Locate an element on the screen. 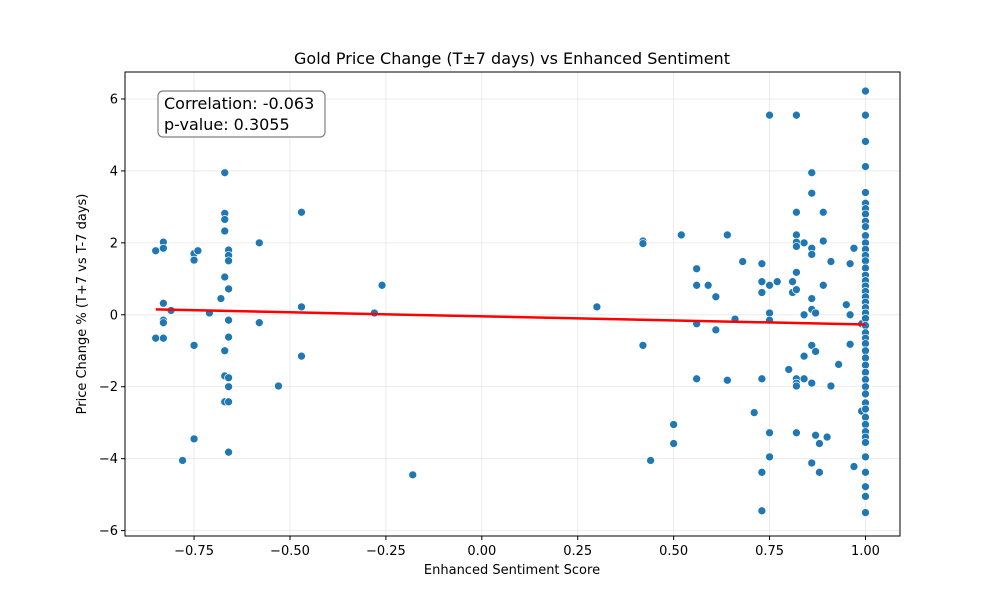 Image resolution: width=1000 pixels, height=600 pixels. x-tick-label: 0.50 is located at coordinates (673, 551).